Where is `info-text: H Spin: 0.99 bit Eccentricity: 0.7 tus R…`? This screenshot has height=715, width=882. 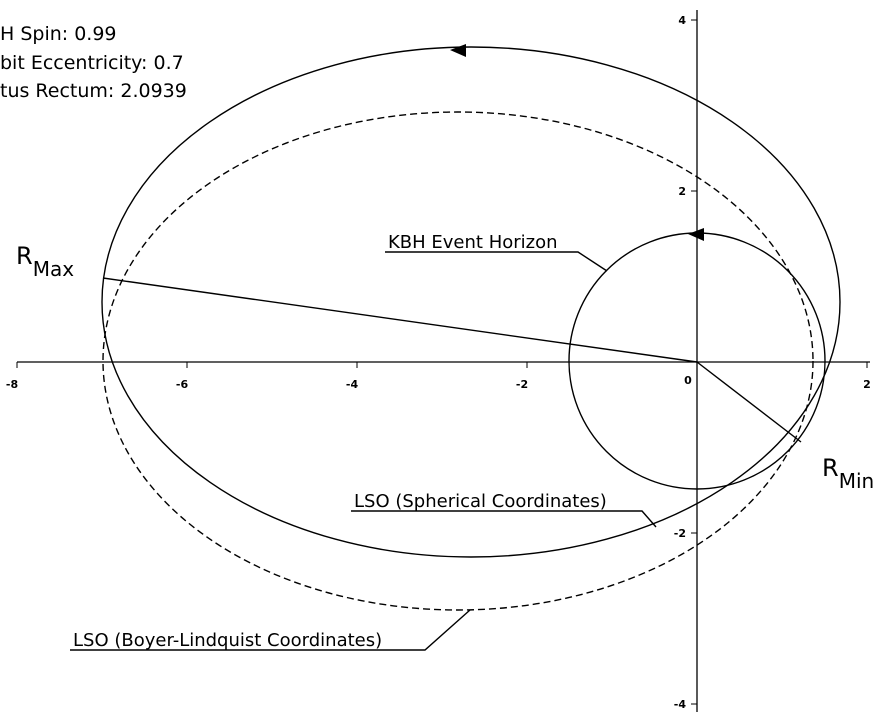
info-text: H Spin: 0.99 bit Eccentricity: 0.7 tus R… is located at coordinates (93, 62).